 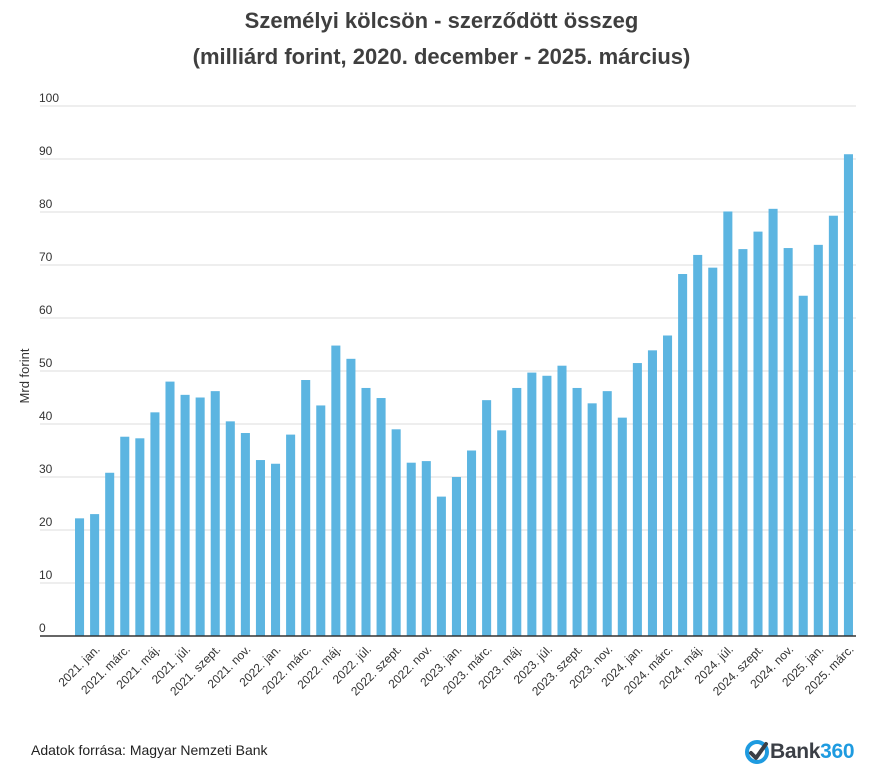 I want to click on logo-number: 360, so click(x=837, y=751).